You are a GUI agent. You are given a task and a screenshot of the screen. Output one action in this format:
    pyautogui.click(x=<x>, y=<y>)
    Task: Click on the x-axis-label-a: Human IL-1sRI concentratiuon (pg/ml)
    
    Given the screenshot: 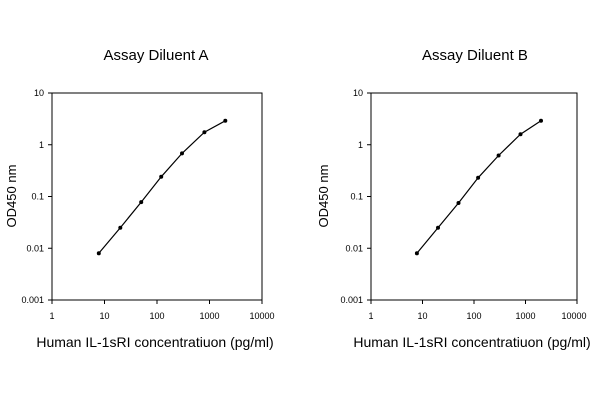 What is the action you would take?
    pyautogui.click(x=154, y=342)
    